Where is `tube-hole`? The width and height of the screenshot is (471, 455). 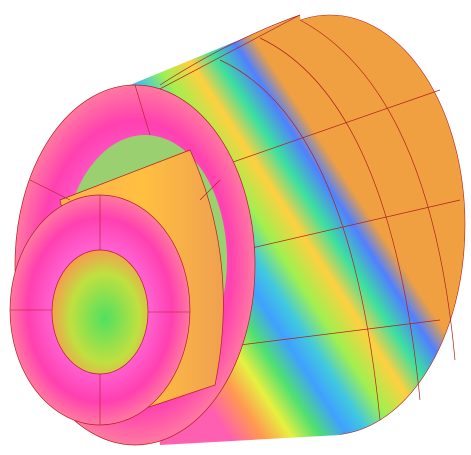 tube-hole is located at coordinates (100, 312).